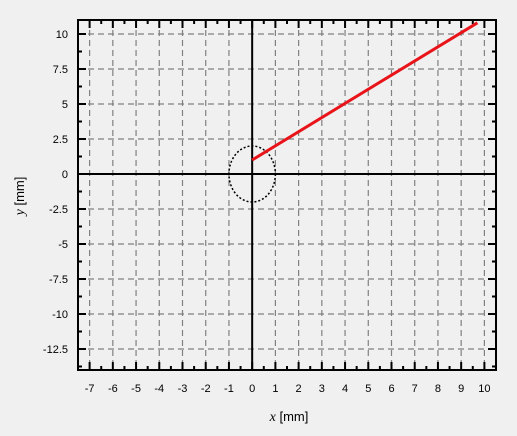  What do you see at coordinates (19, 193) in the screenshot?
I see `y-axis-title-unit: [mm]` at bounding box center [19, 193].